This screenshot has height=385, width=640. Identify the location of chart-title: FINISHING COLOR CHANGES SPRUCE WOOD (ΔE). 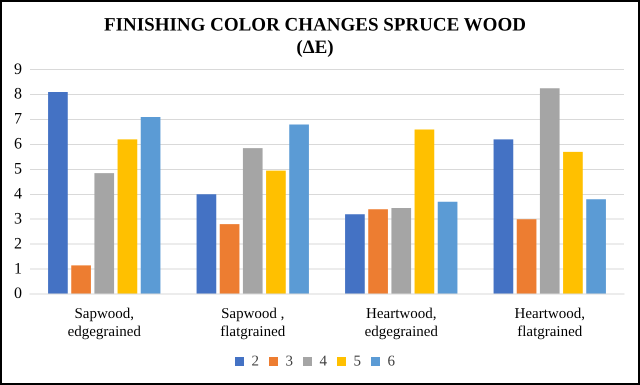
(315, 36).